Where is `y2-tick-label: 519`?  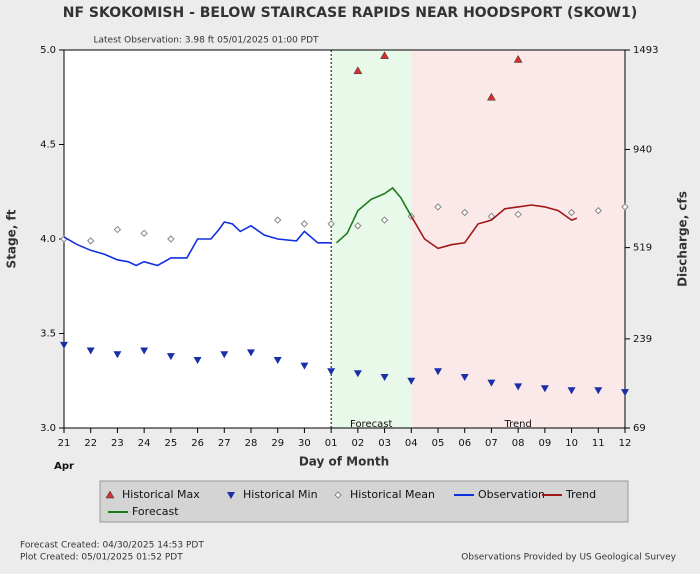 y2-tick-label: 519 is located at coordinates (642, 248).